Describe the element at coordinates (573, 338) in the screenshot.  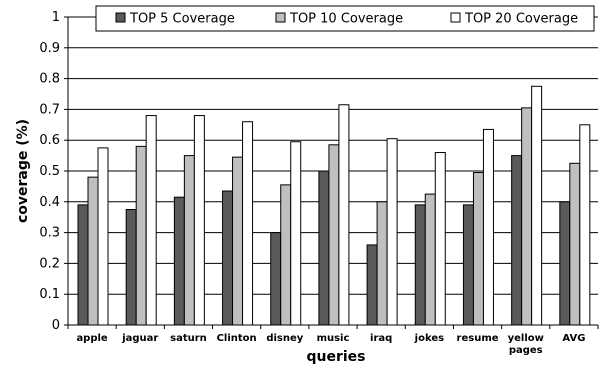
I see `x-tick-label: AVG` at that location.